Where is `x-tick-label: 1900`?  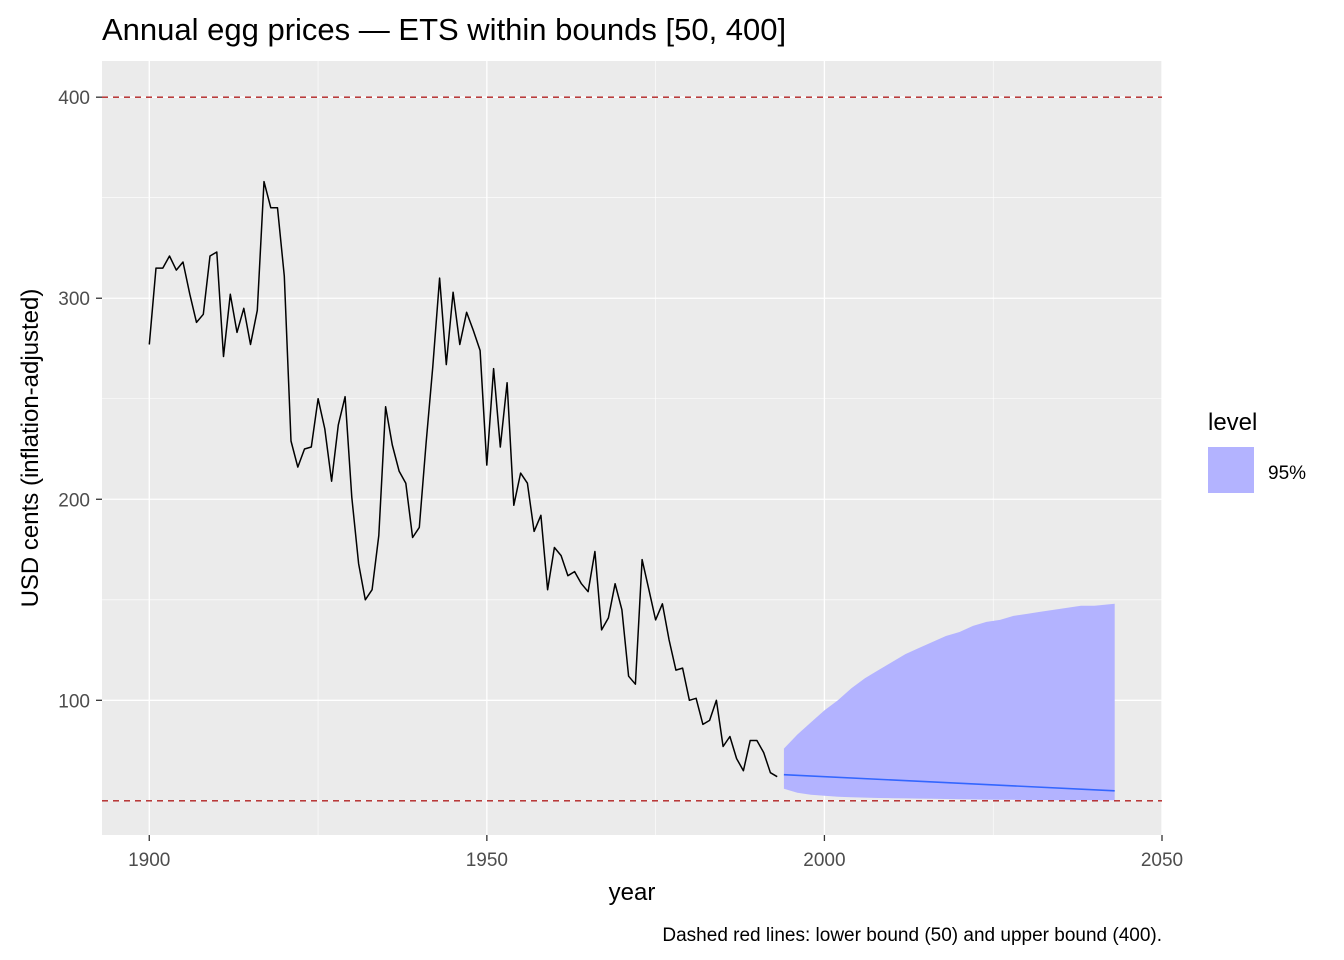 x-tick-label: 1900 is located at coordinates (149, 860).